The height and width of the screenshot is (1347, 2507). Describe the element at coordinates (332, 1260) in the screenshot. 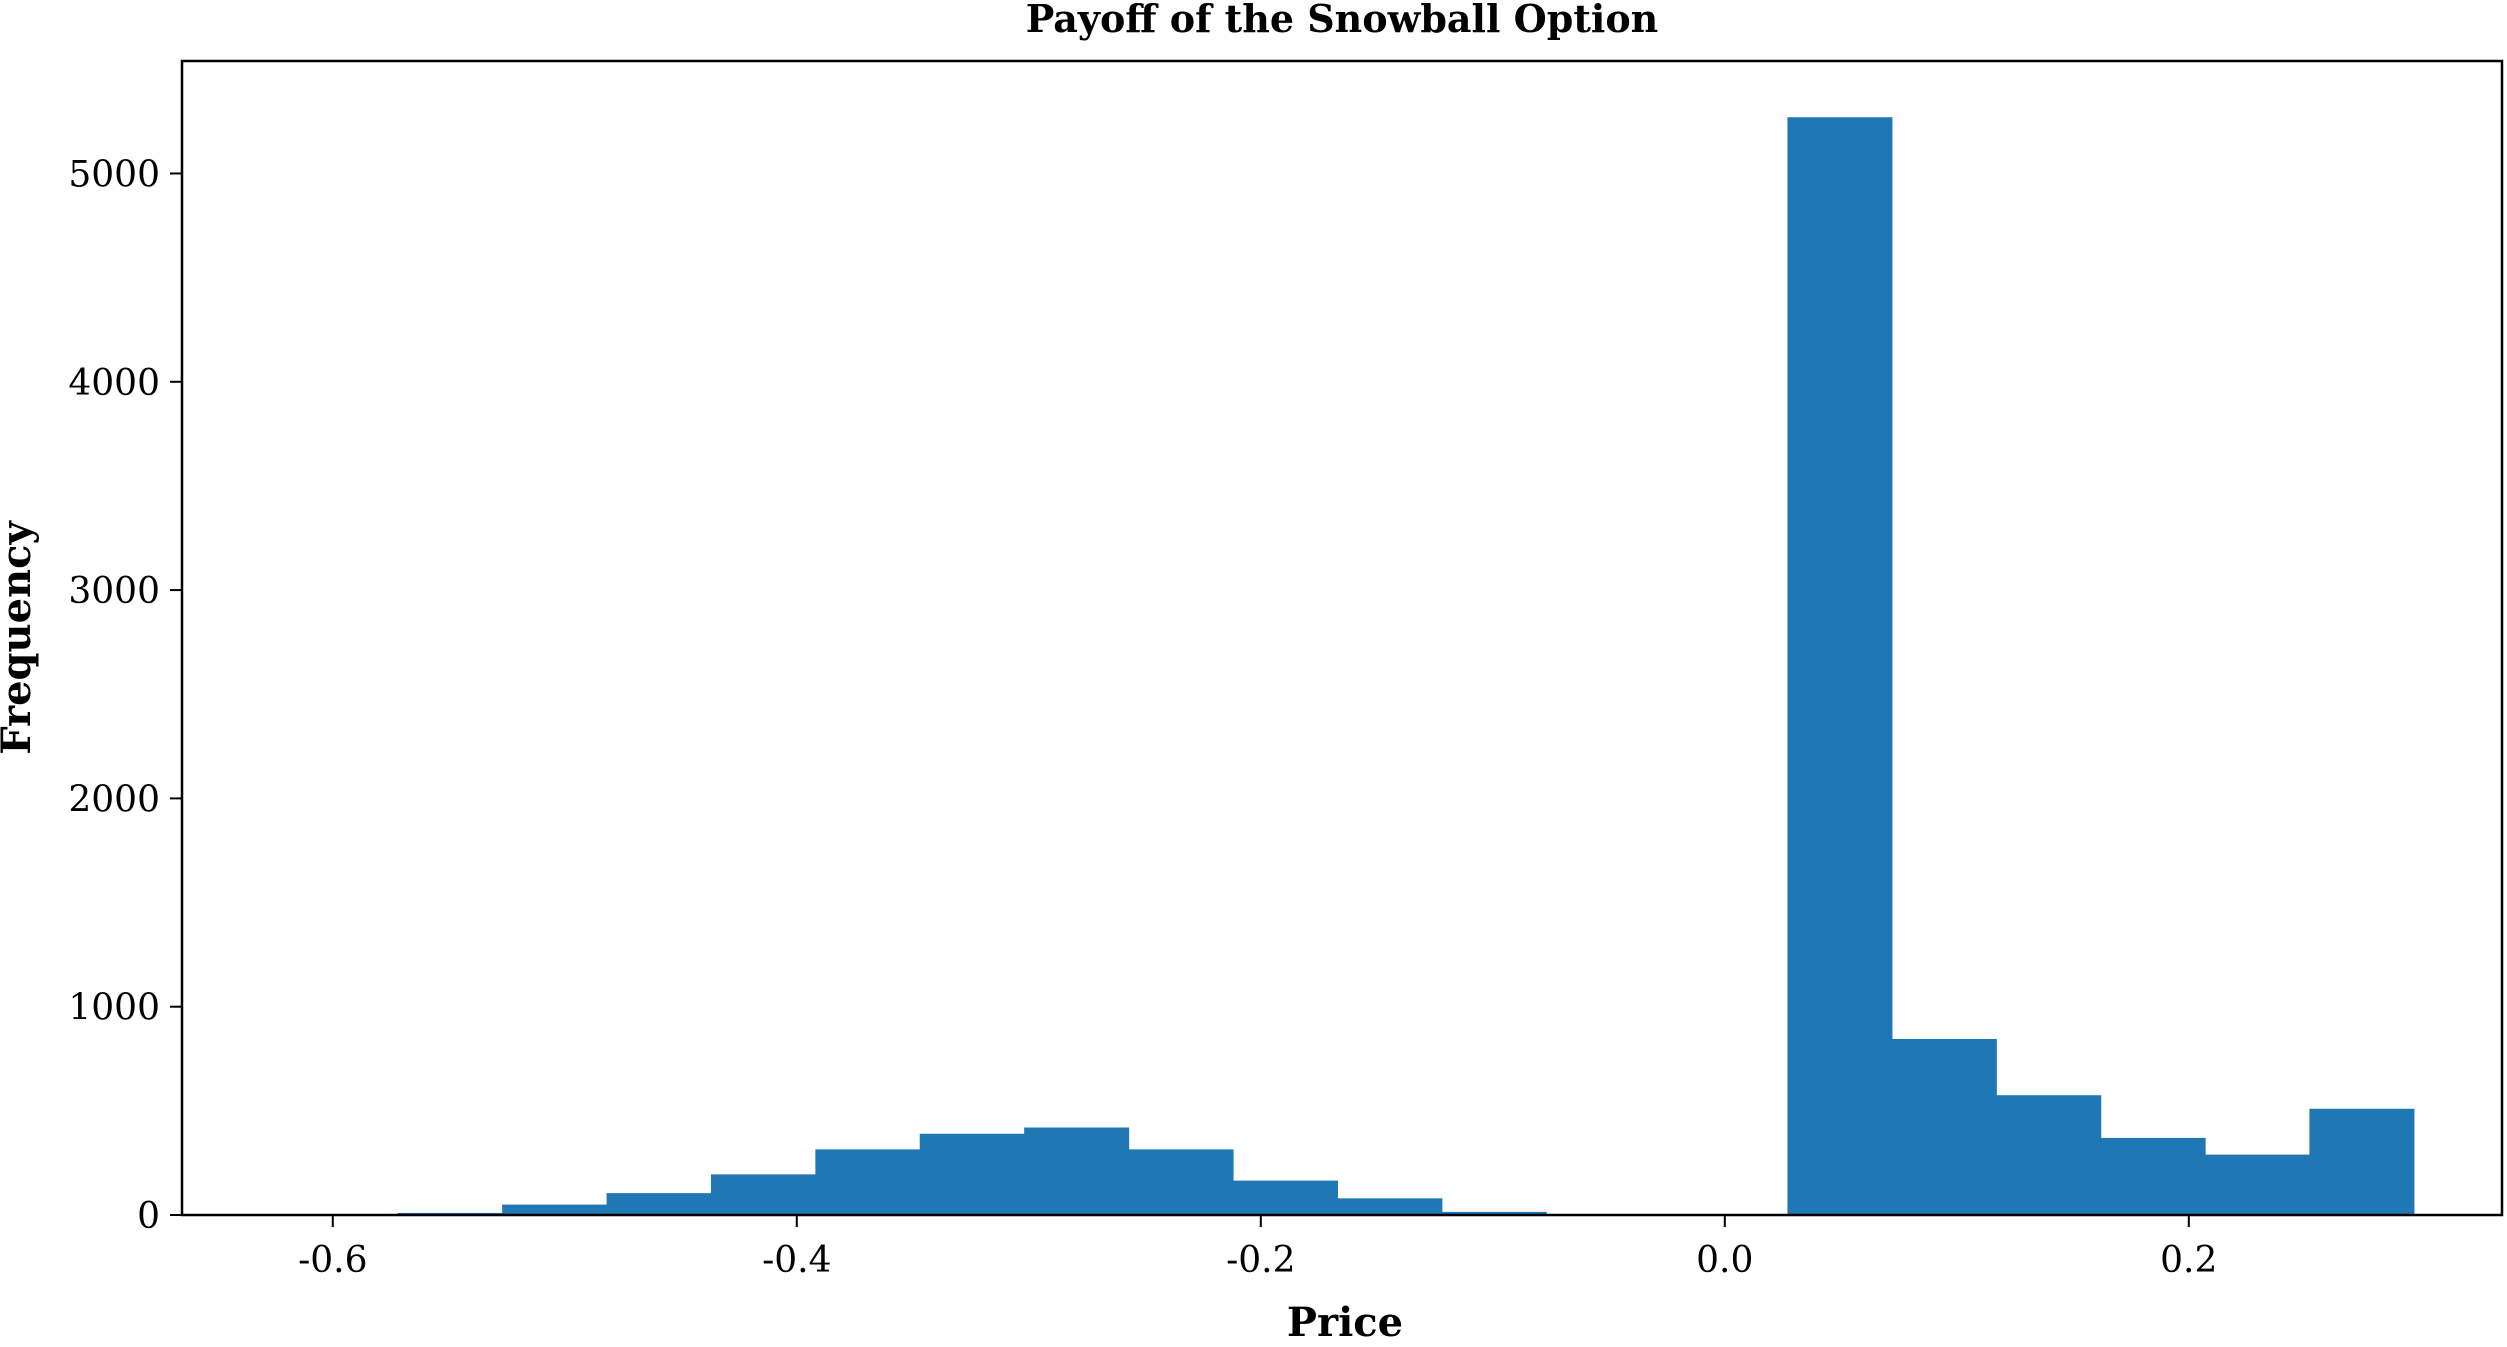

I see `x-tick-label: -0.6` at that location.